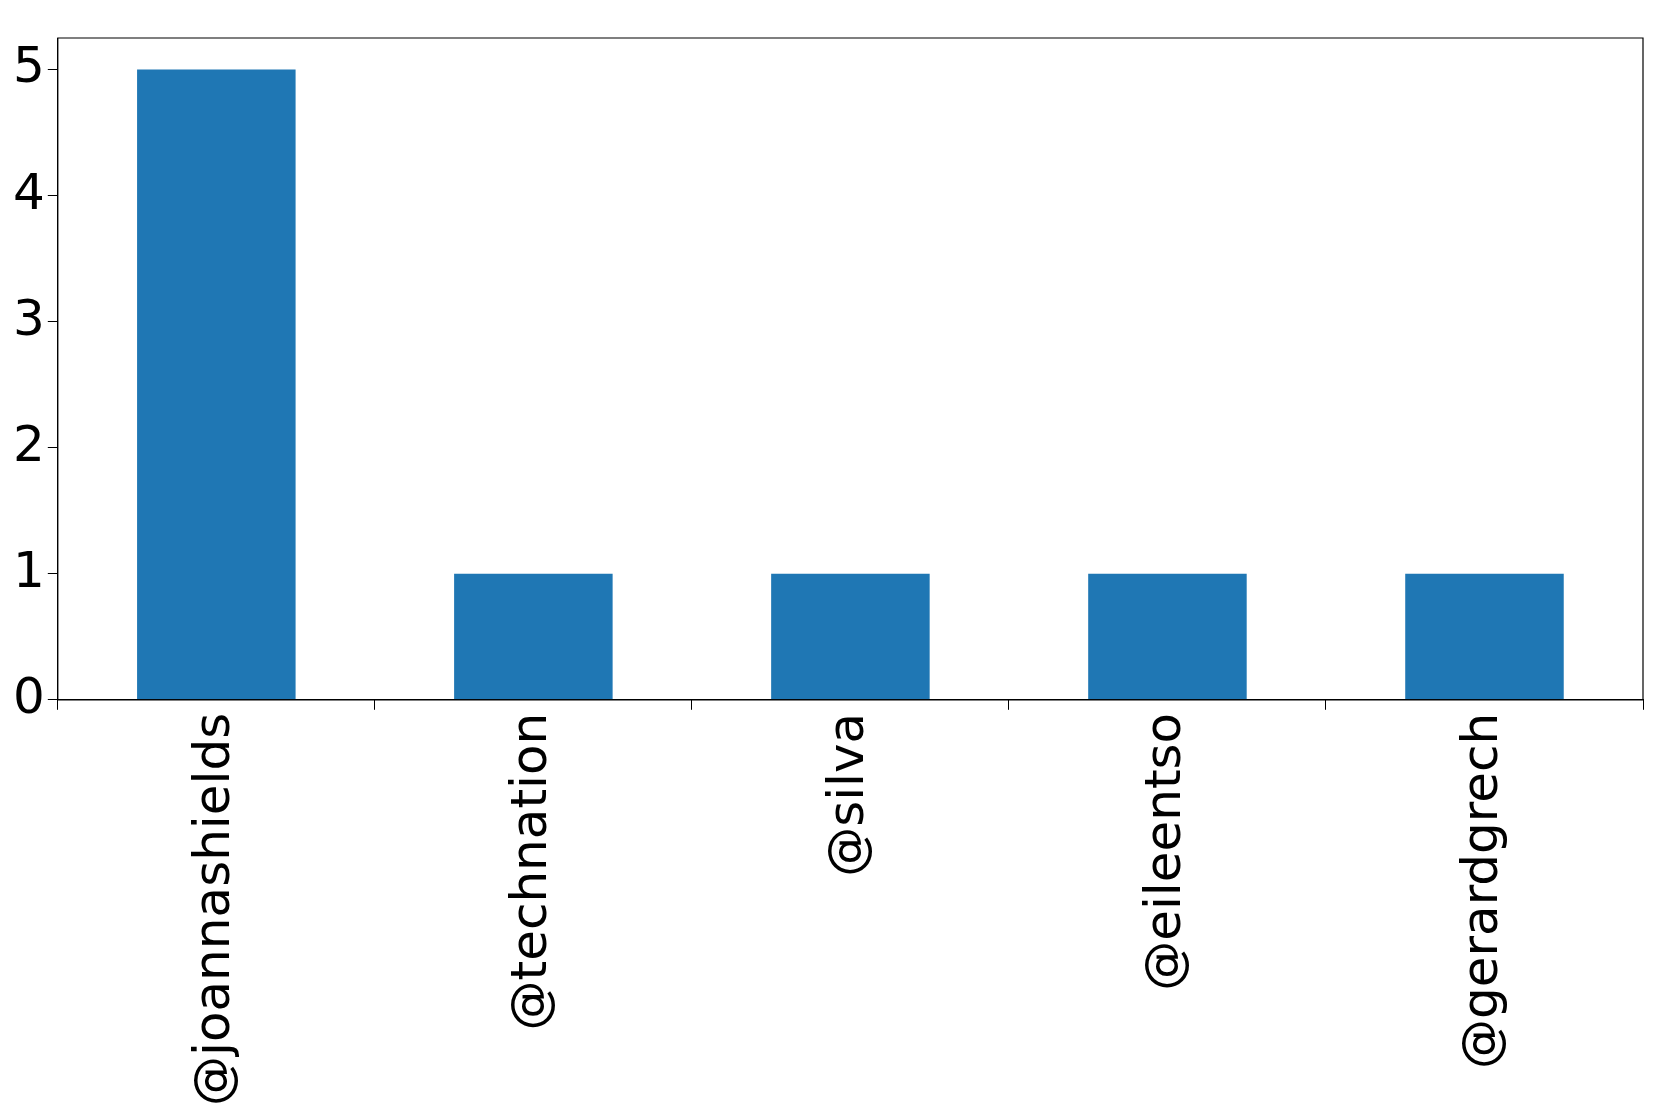 Image resolution: width=1679 pixels, height=1119 pixels. What do you see at coordinates (1163, 851) in the screenshot?
I see `x-tick-label: @eileentso` at bounding box center [1163, 851].